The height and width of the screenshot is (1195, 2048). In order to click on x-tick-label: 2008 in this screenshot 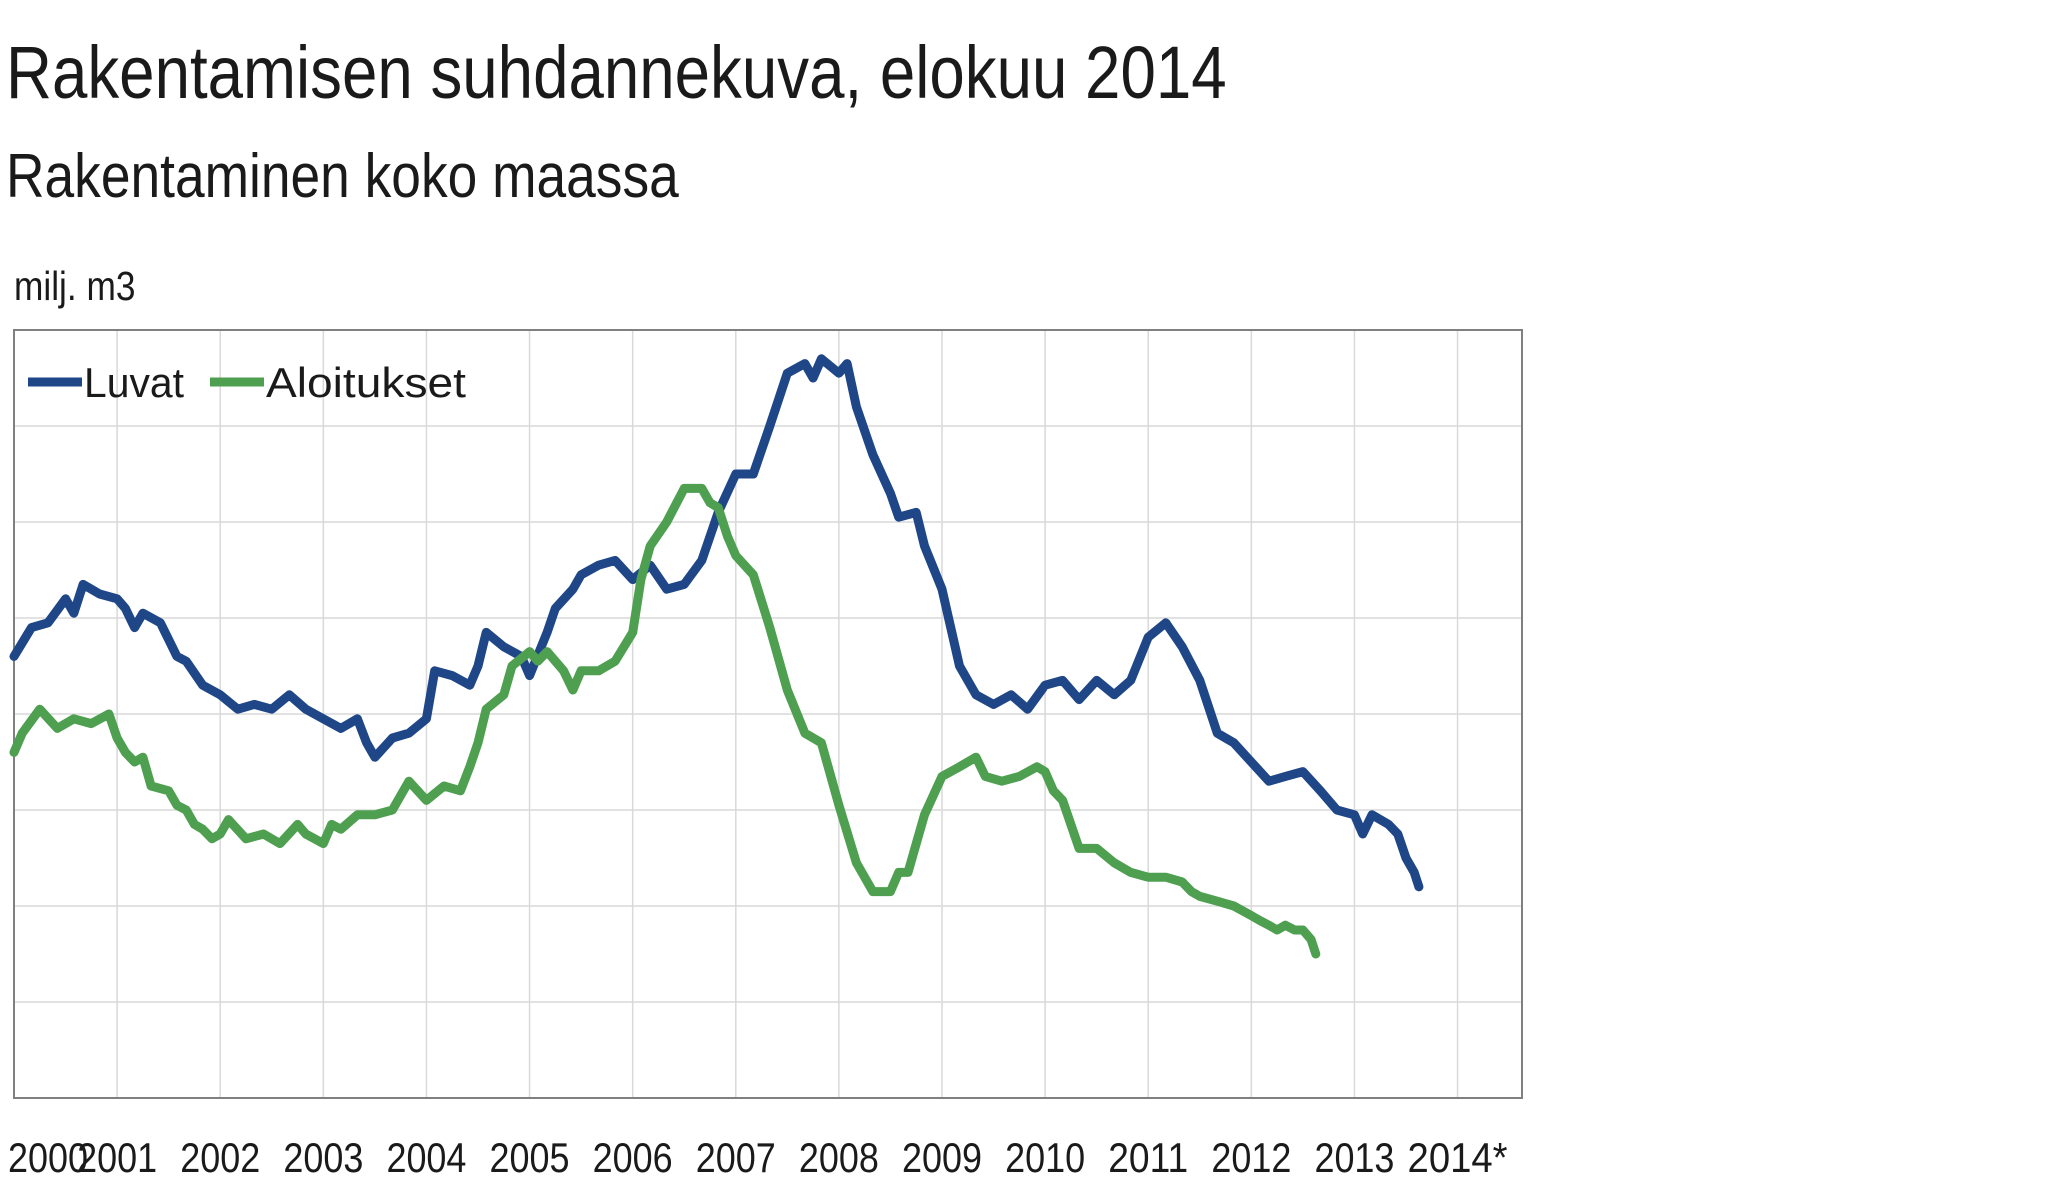, I will do `click(839, 1157)`.